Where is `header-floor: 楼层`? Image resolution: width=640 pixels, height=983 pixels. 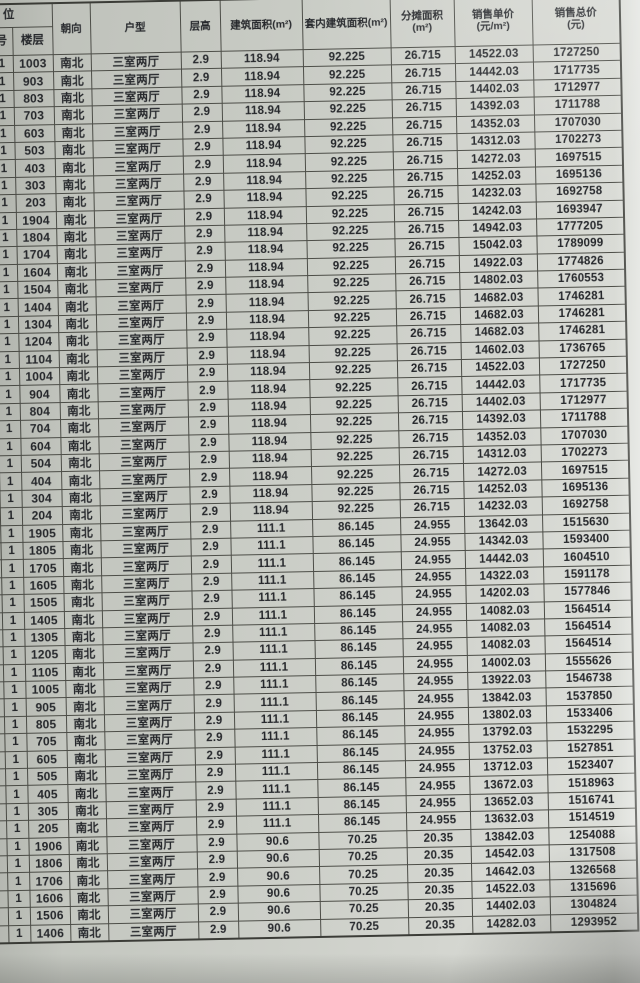 header-floor: 楼层 is located at coordinates (32, 41).